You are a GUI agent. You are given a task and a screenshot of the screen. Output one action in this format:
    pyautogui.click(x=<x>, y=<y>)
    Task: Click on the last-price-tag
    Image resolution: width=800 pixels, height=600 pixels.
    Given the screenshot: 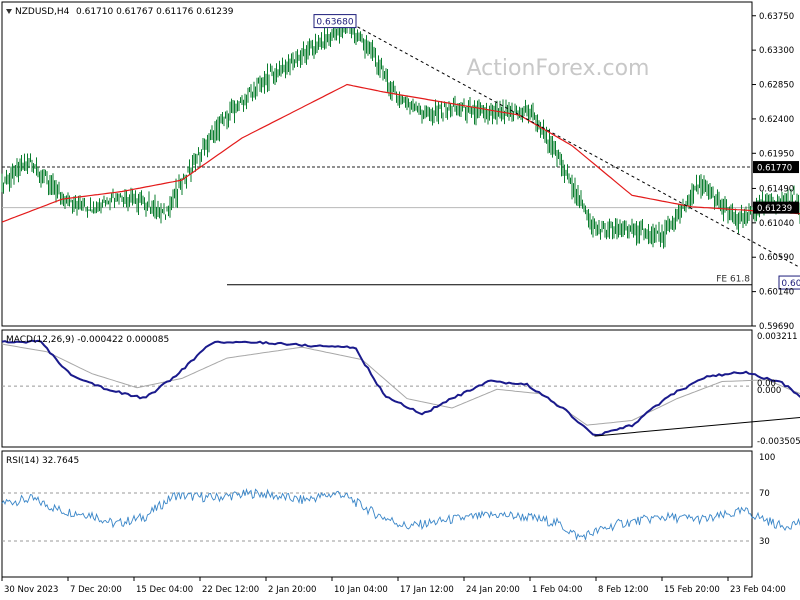 What is the action you would take?
    pyautogui.click(x=776, y=207)
    